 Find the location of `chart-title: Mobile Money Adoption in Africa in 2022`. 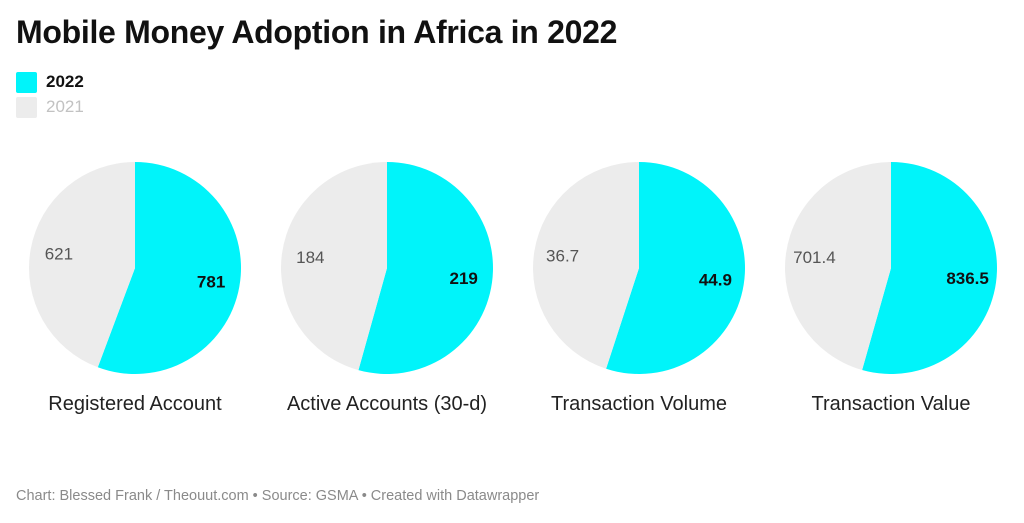

chart-title: Mobile Money Adoption in Africa in 2022 is located at coordinates (317, 32).